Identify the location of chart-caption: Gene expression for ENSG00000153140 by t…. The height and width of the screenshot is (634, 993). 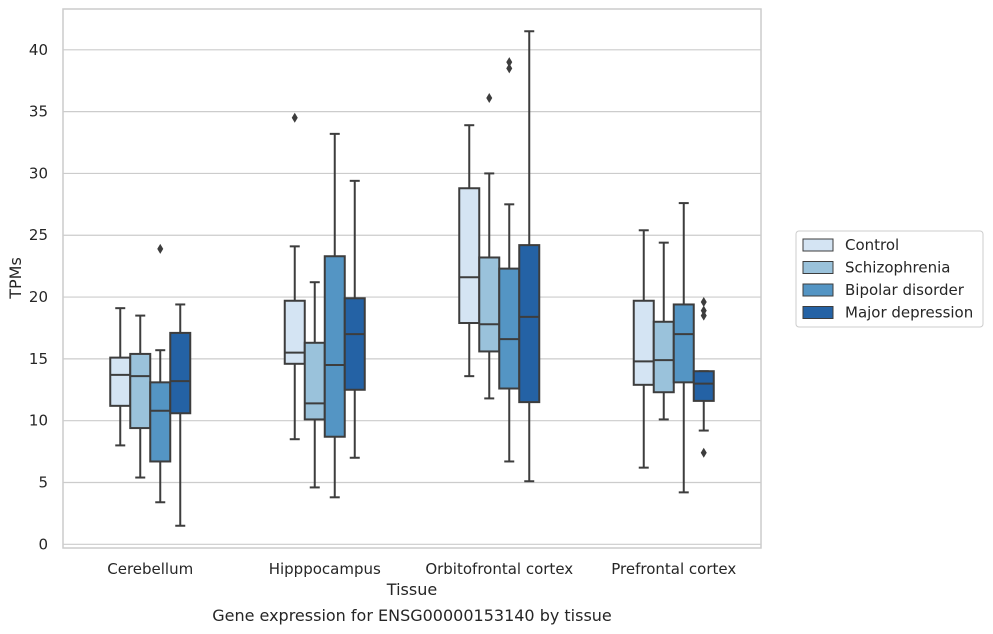
(412, 615).